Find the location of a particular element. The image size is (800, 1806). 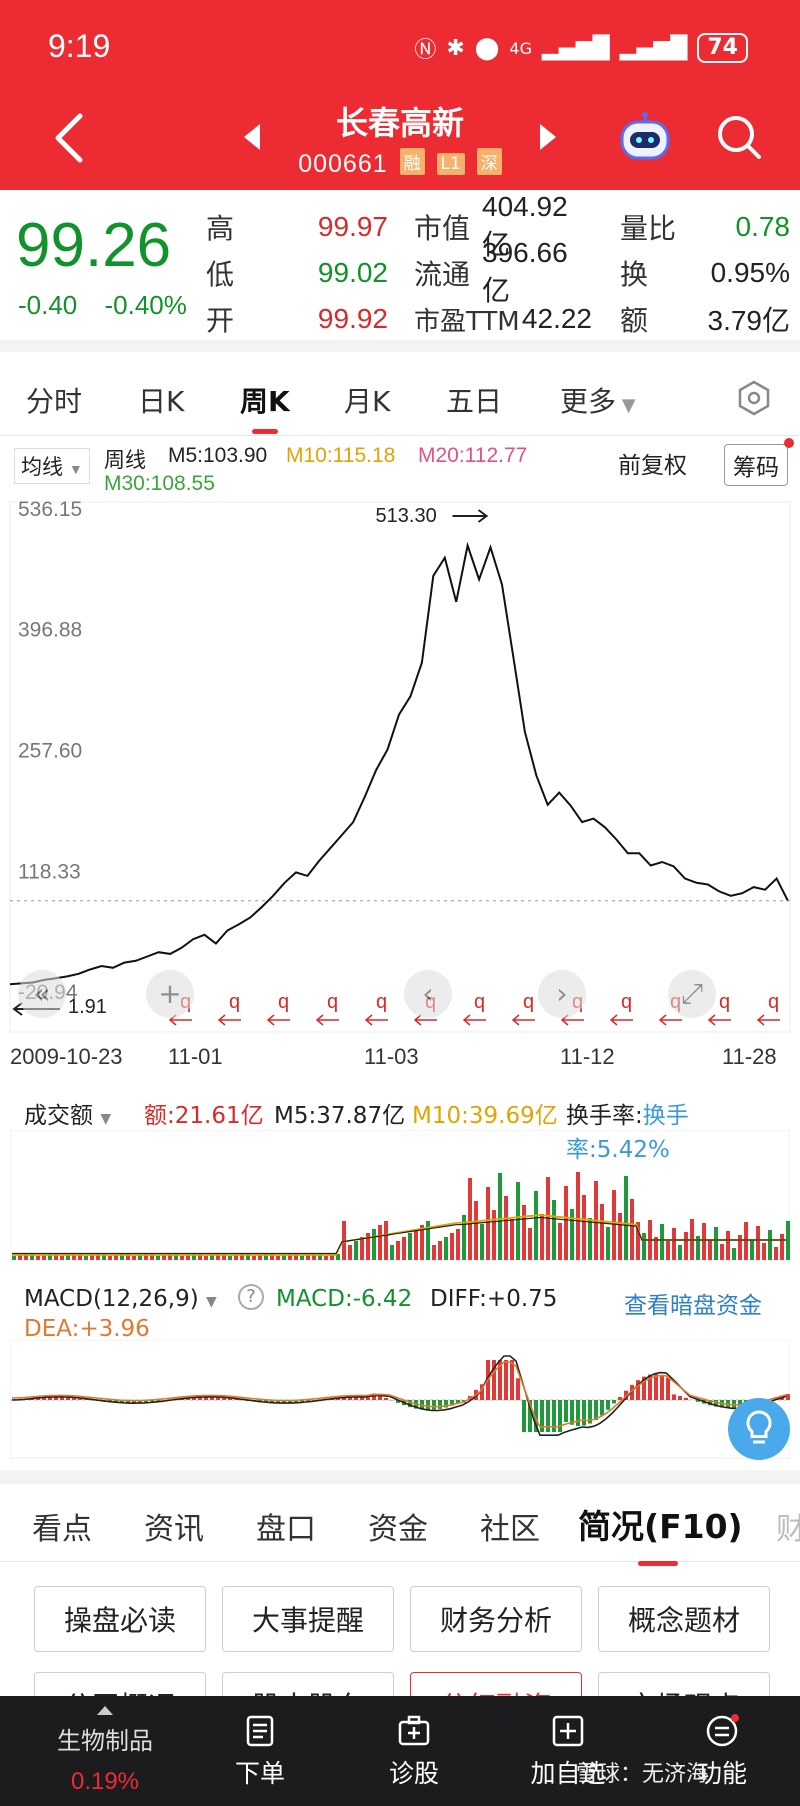

nav-functions-label: 功能 is located at coordinates (721, 1773).